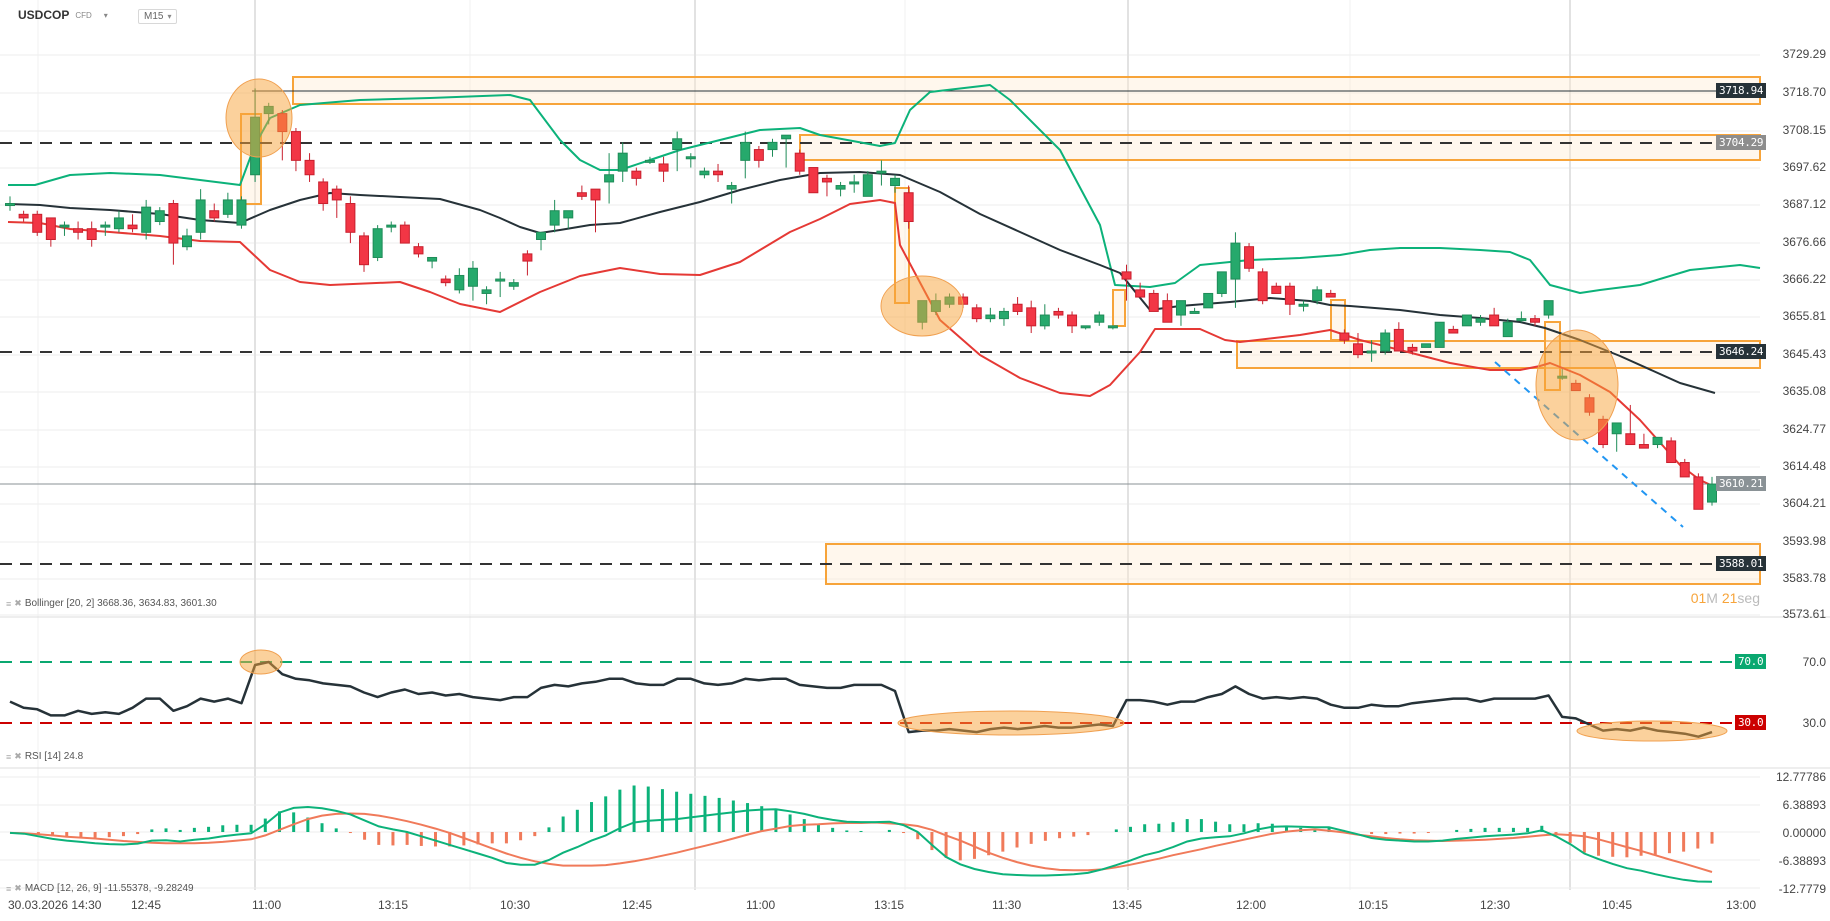  Describe the element at coordinates (259, 118) in the screenshot. I see `highlight-ellipse` at that location.